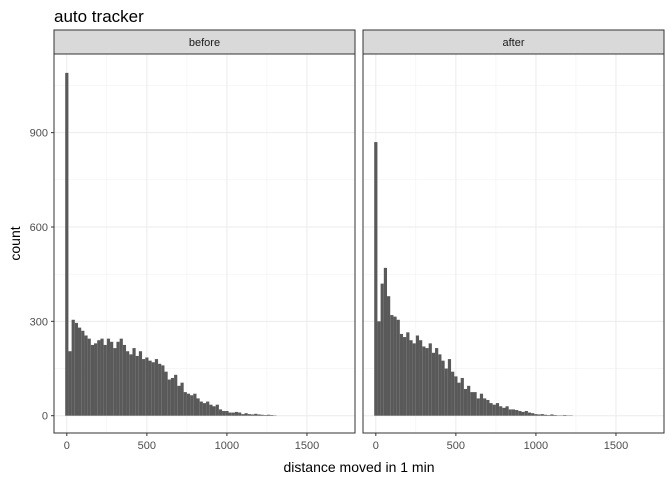 The image size is (672, 480). What do you see at coordinates (456, 446) in the screenshot?
I see `x-tick-label: 500` at bounding box center [456, 446].